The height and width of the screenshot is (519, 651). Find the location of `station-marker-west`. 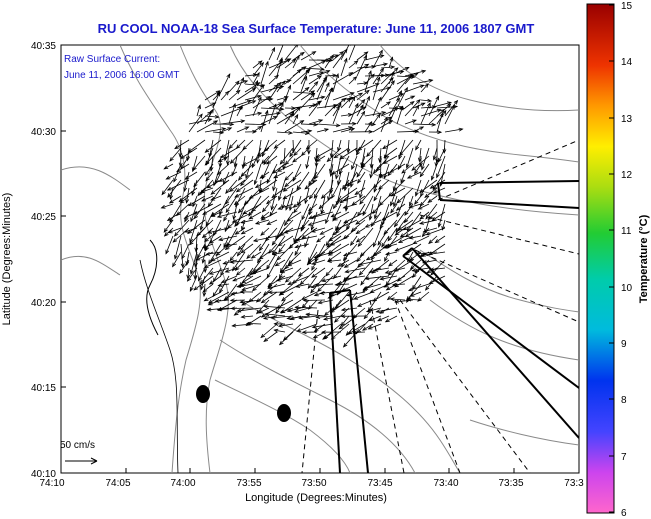

station-marker-west is located at coordinates (203, 394).